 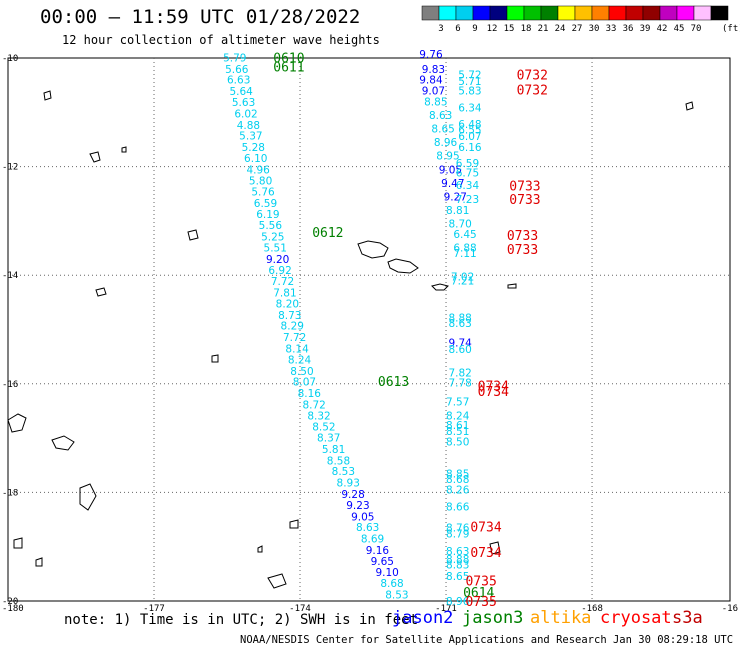 What do you see at coordinates (271, 226) in the screenshot?
I see `wave-height-value: 5.56` at bounding box center [271, 226].